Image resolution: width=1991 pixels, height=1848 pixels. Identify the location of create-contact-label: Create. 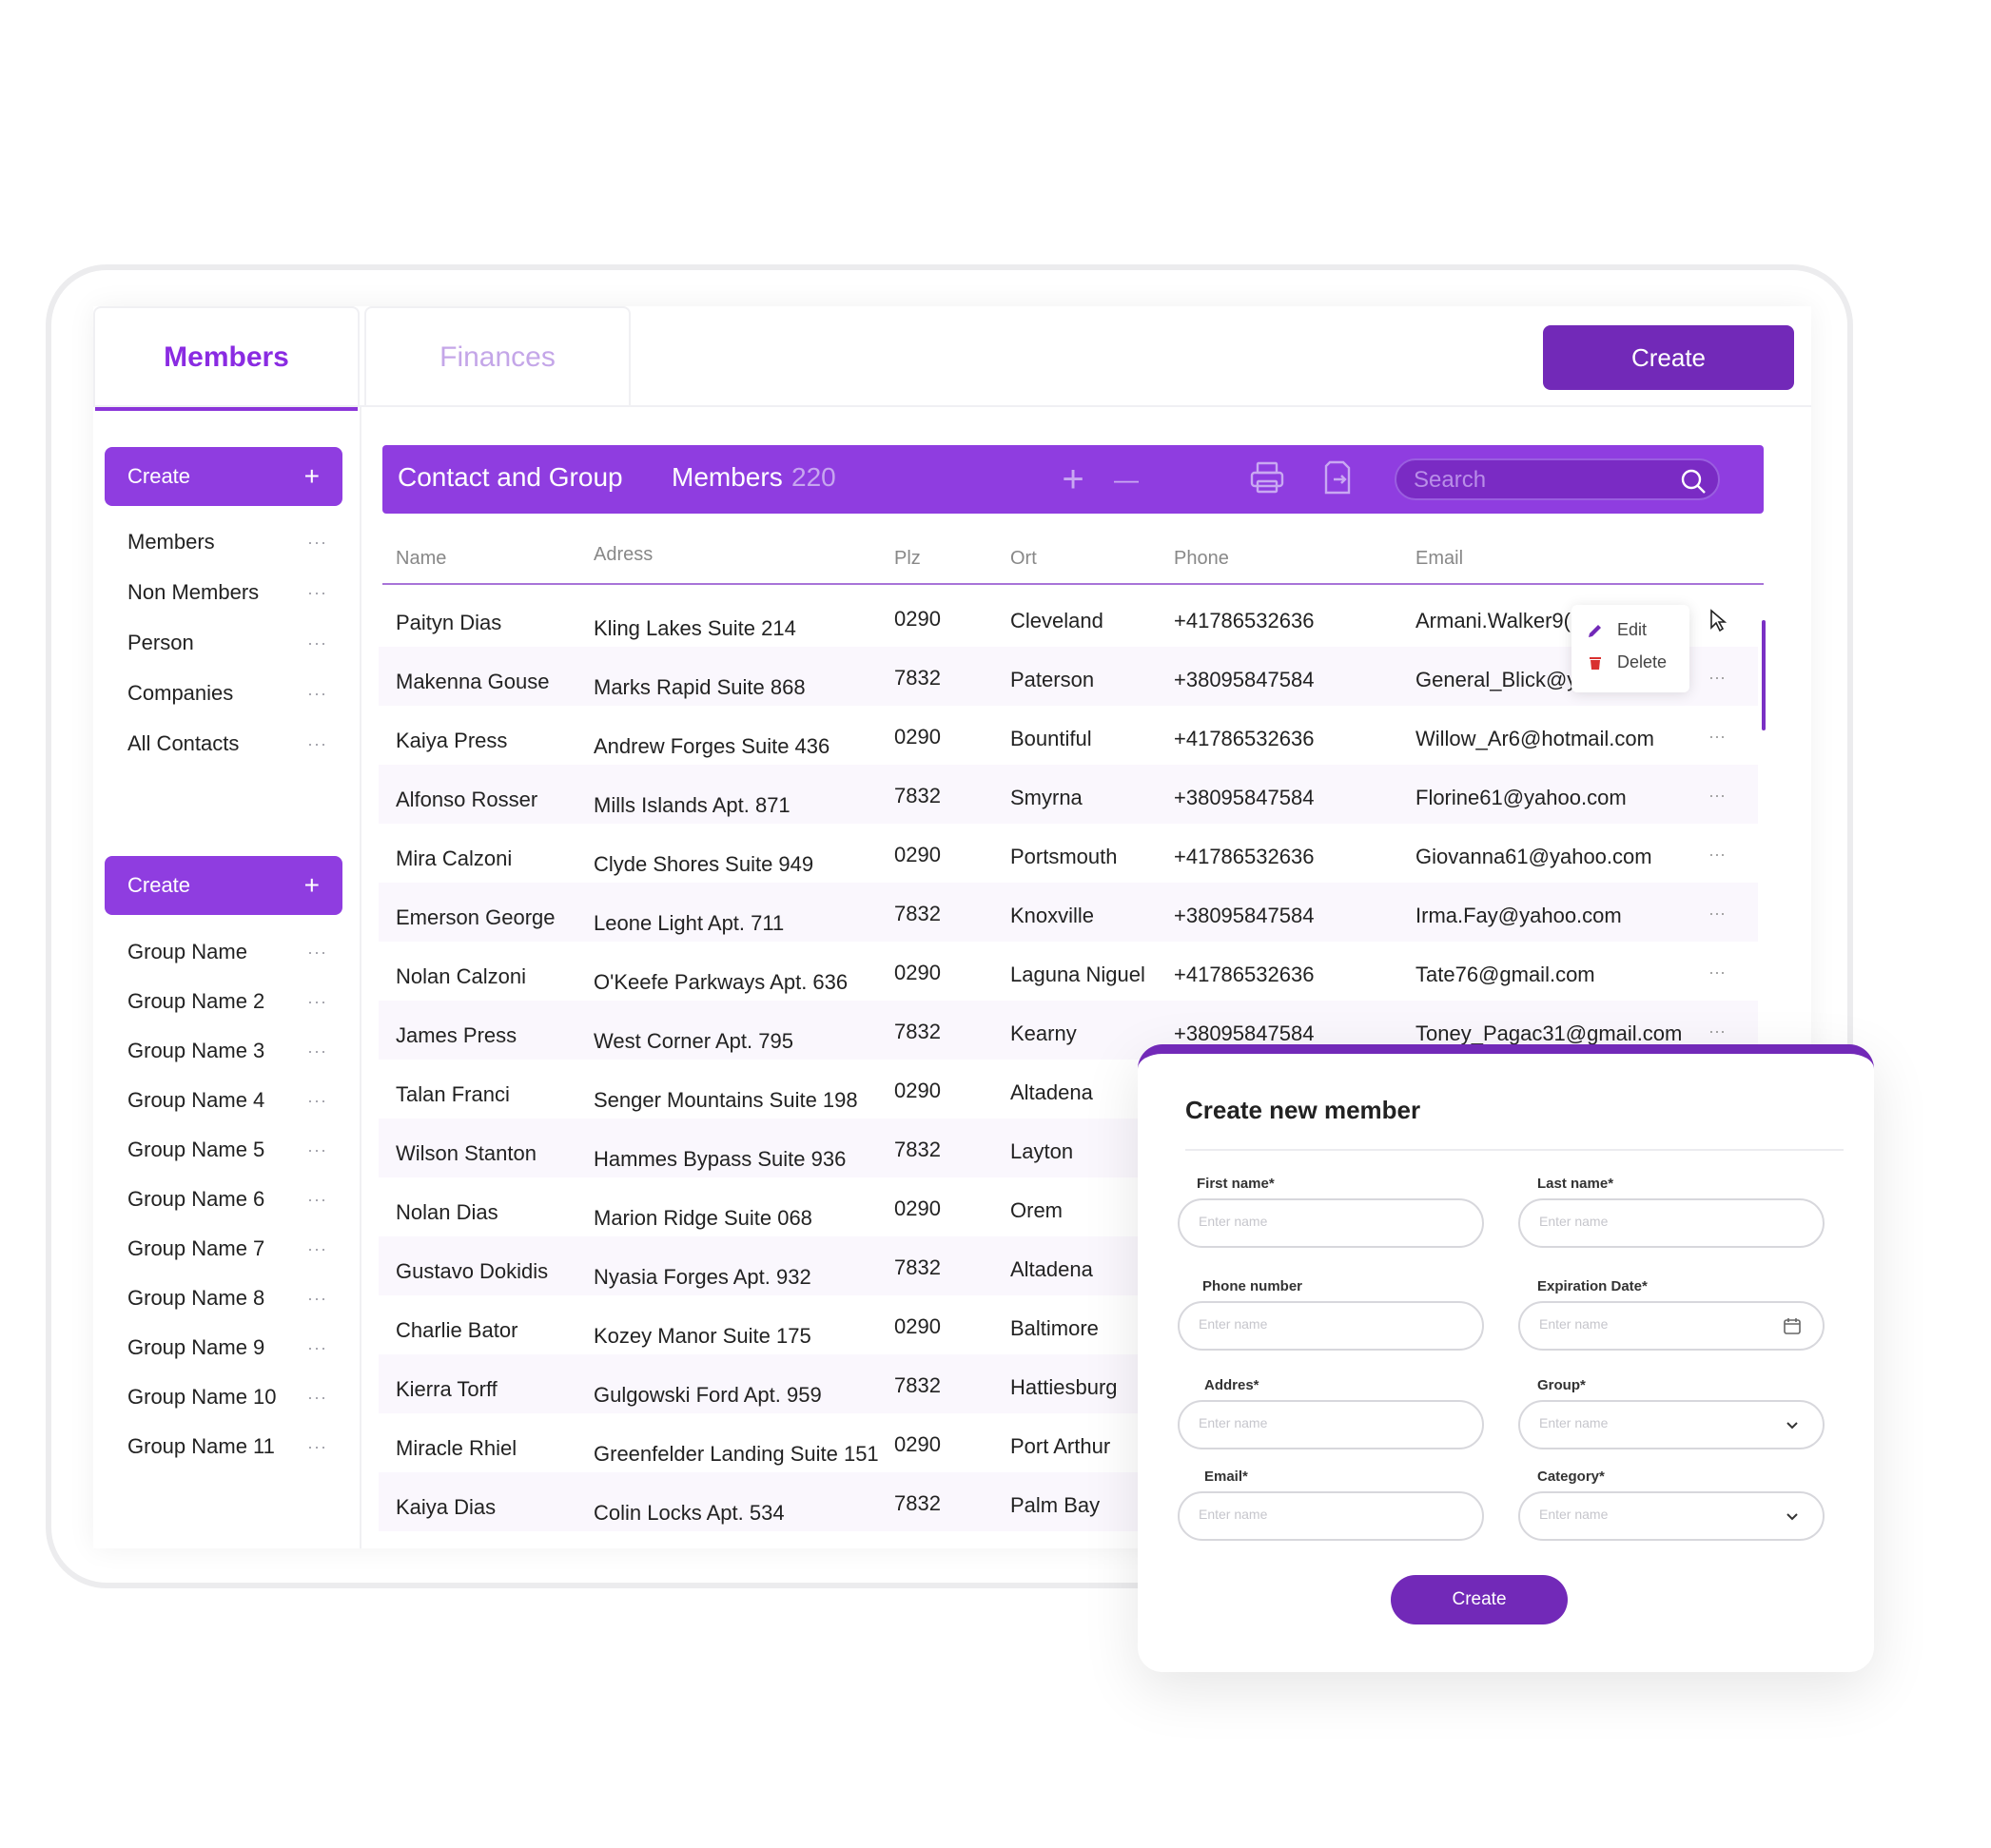
(159, 476).